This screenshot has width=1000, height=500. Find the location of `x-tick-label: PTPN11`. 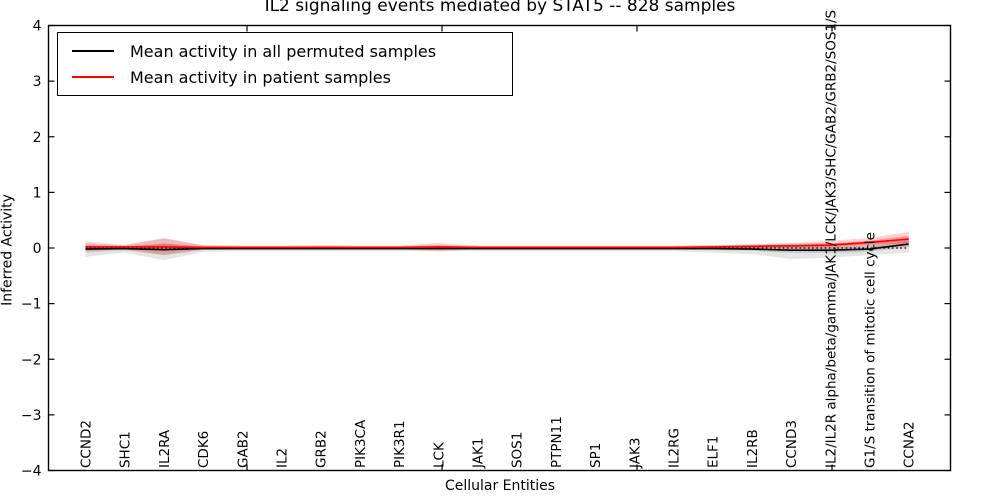

x-tick-label: PTPN11 is located at coordinates (557, 442).